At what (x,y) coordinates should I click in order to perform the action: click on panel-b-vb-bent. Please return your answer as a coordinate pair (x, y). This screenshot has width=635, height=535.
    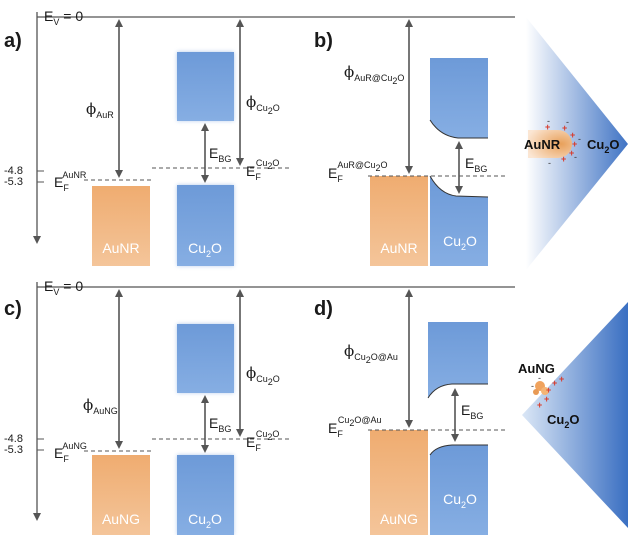
    Looking at the image, I should click on (459, 221).